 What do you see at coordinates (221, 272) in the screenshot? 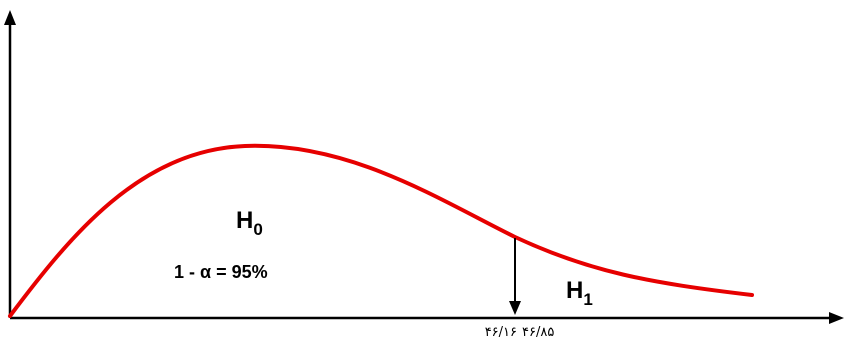
I see `confidence-level-text: 1 - α = 95%` at bounding box center [221, 272].